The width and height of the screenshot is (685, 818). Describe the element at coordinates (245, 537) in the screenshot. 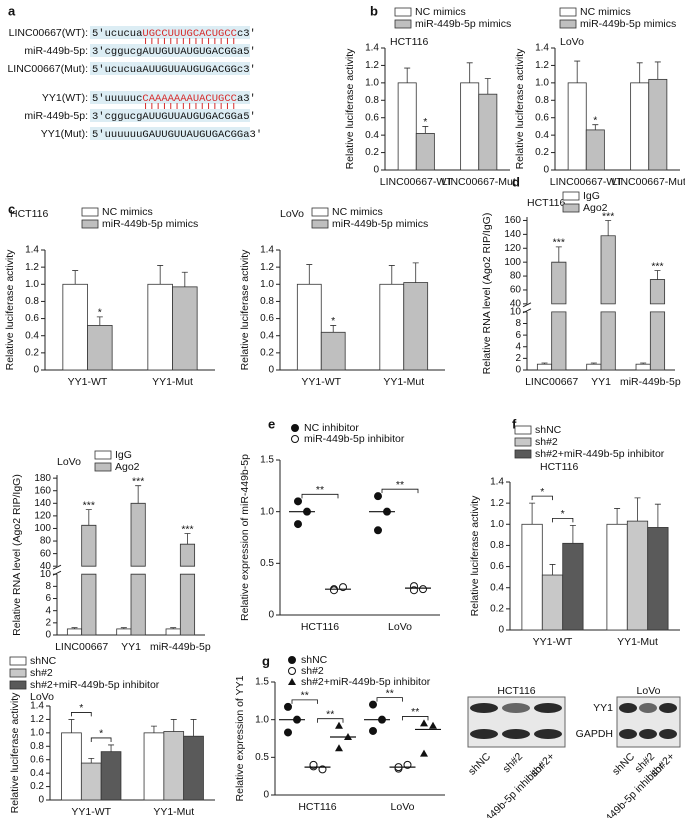

I see `y-axis-label: Relative expression of miR-449b-5p` at that location.